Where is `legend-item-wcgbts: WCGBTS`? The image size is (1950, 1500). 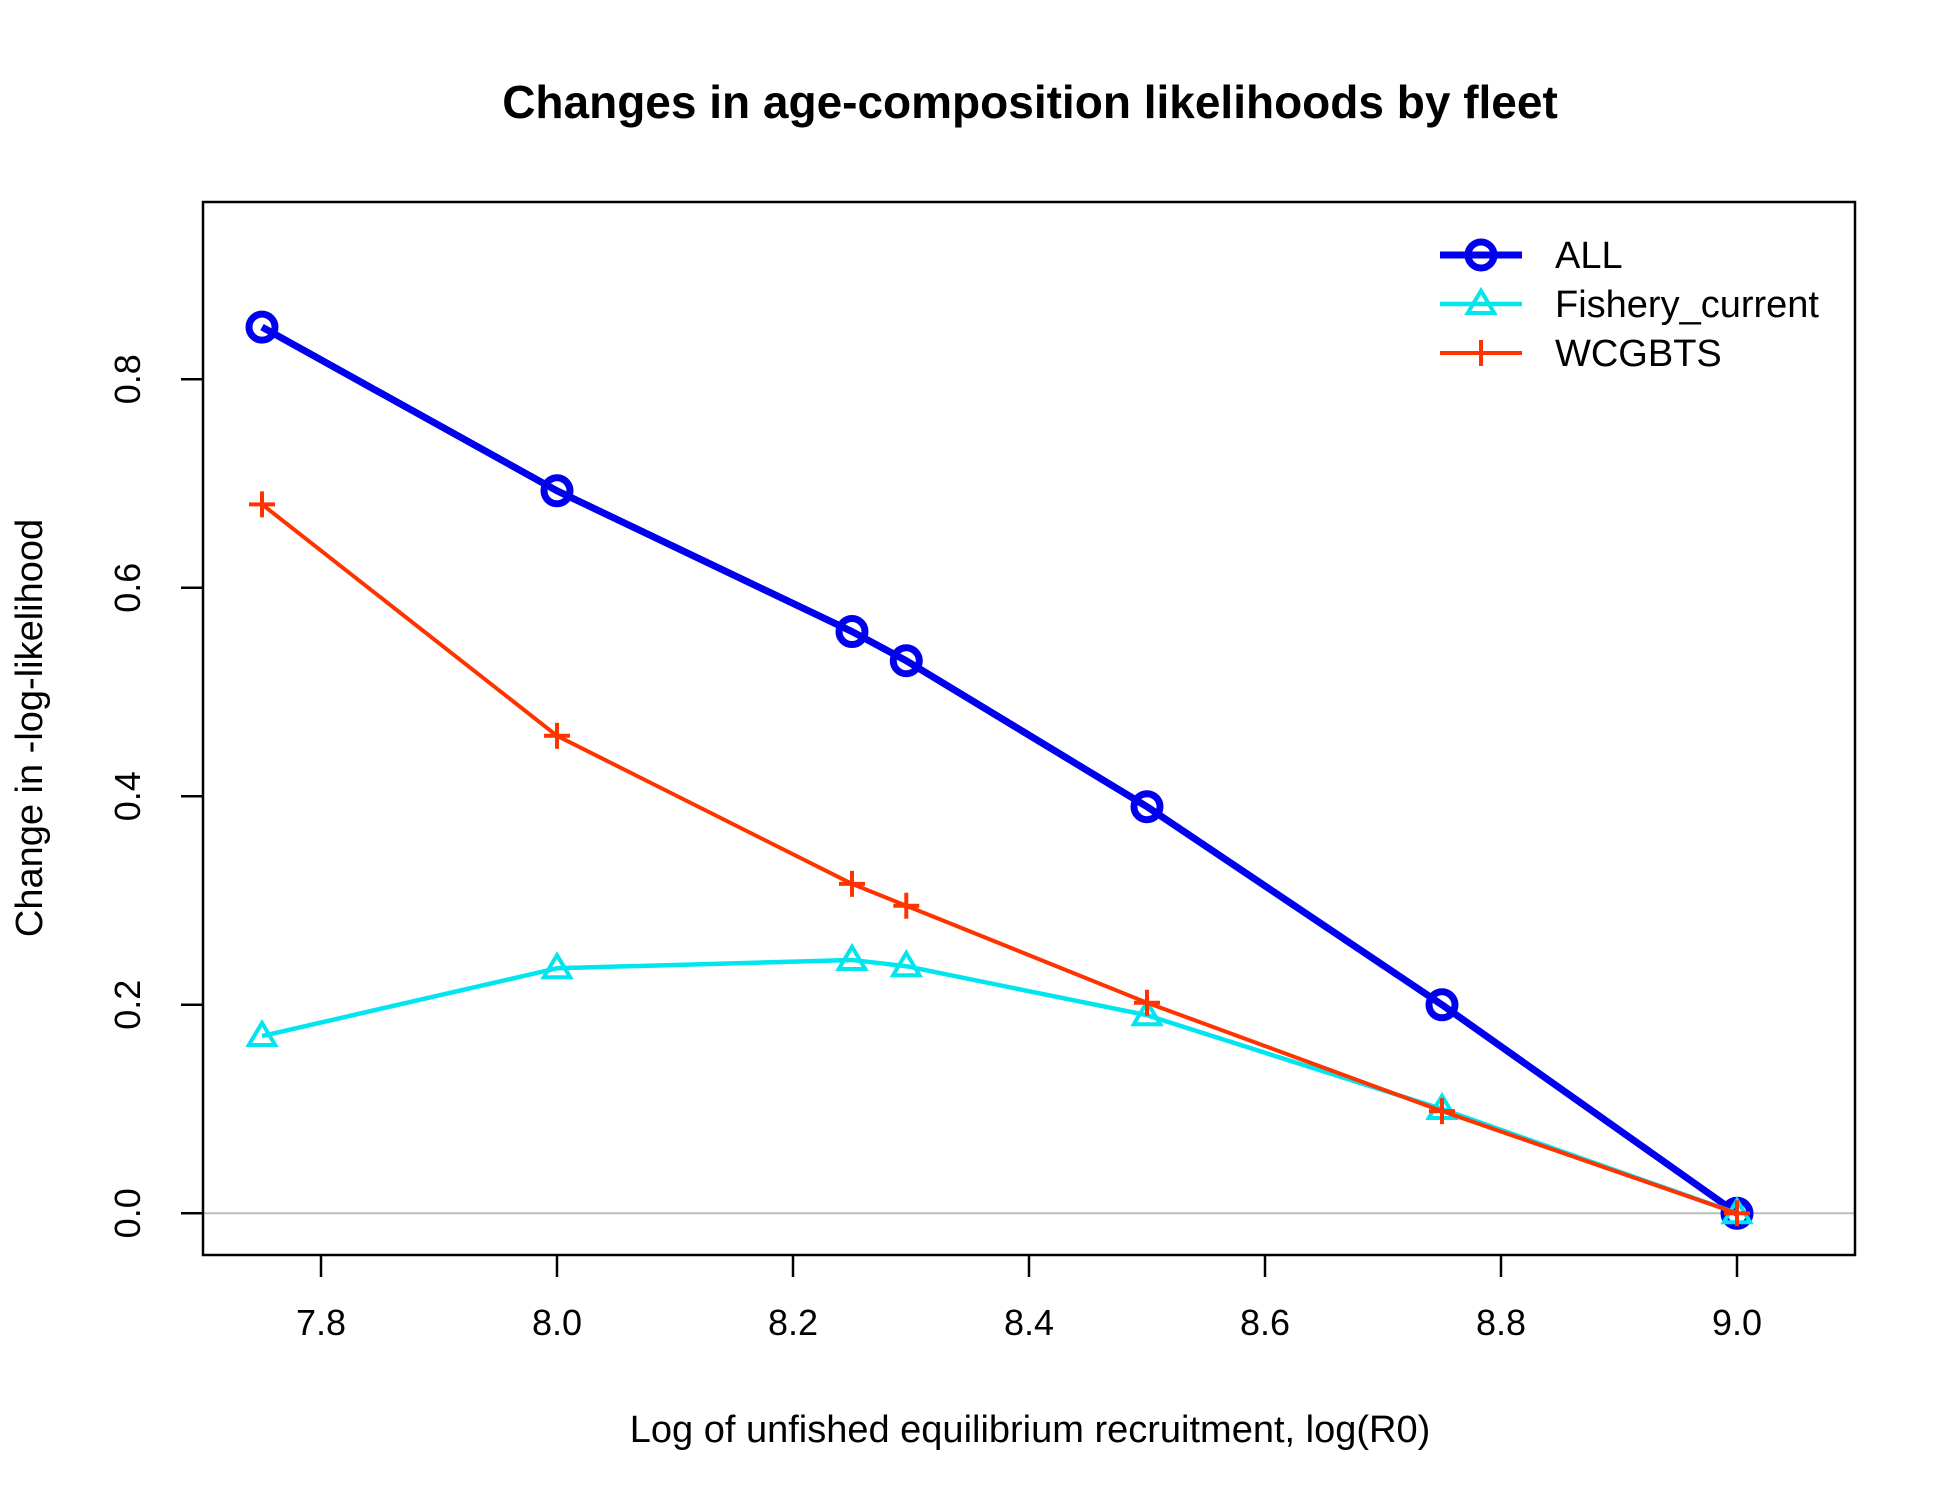
legend-item-wcgbts: WCGBTS is located at coordinates (1581, 354).